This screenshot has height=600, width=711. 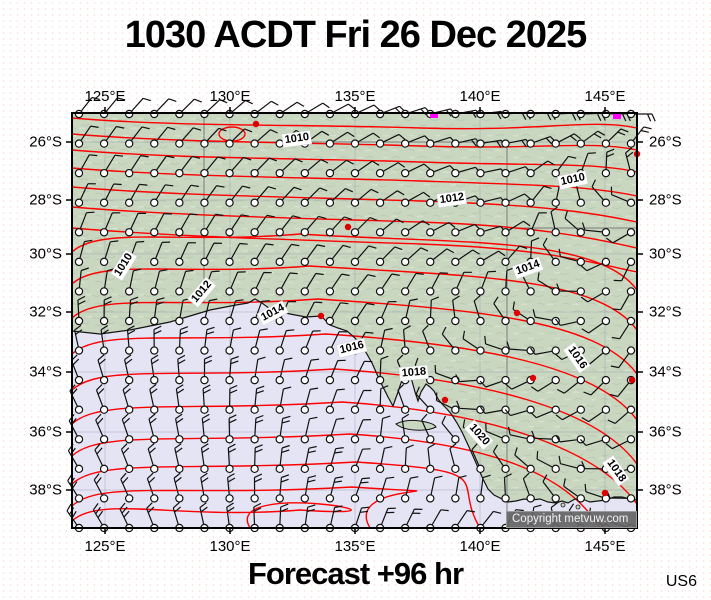 What do you see at coordinates (105, 96) in the screenshot?
I see `lon-label-top: 125°E` at bounding box center [105, 96].